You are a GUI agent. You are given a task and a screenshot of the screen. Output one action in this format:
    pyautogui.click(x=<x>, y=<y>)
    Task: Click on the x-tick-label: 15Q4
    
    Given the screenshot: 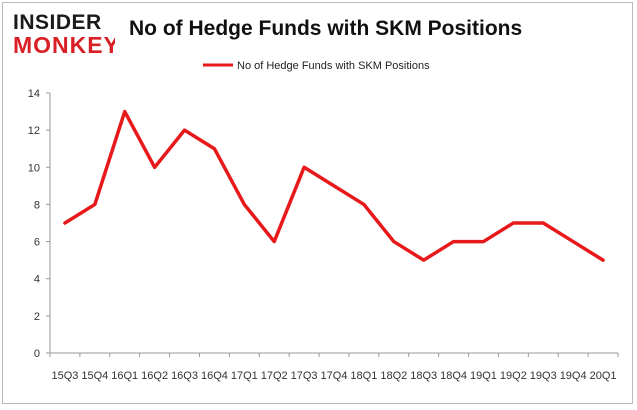 What is the action you would take?
    pyautogui.click(x=94, y=376)
    